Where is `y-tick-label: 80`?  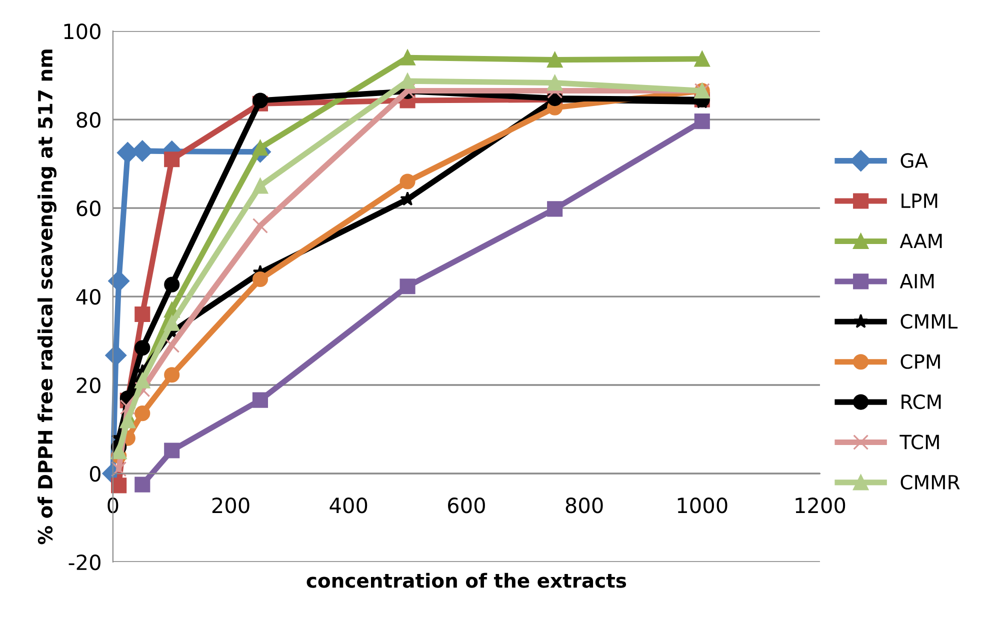 y-tick-label: 80 is located at coordinates (88, 120).